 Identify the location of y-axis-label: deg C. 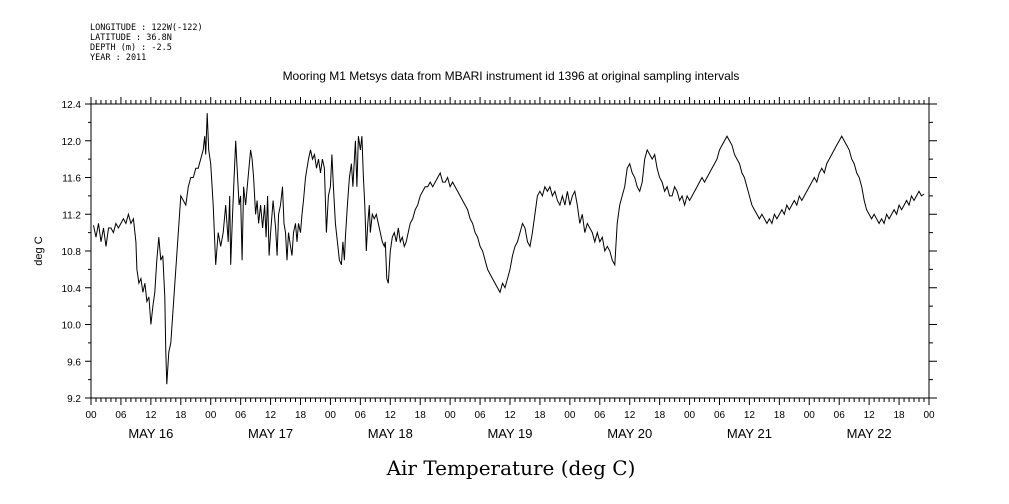
(39, 250).